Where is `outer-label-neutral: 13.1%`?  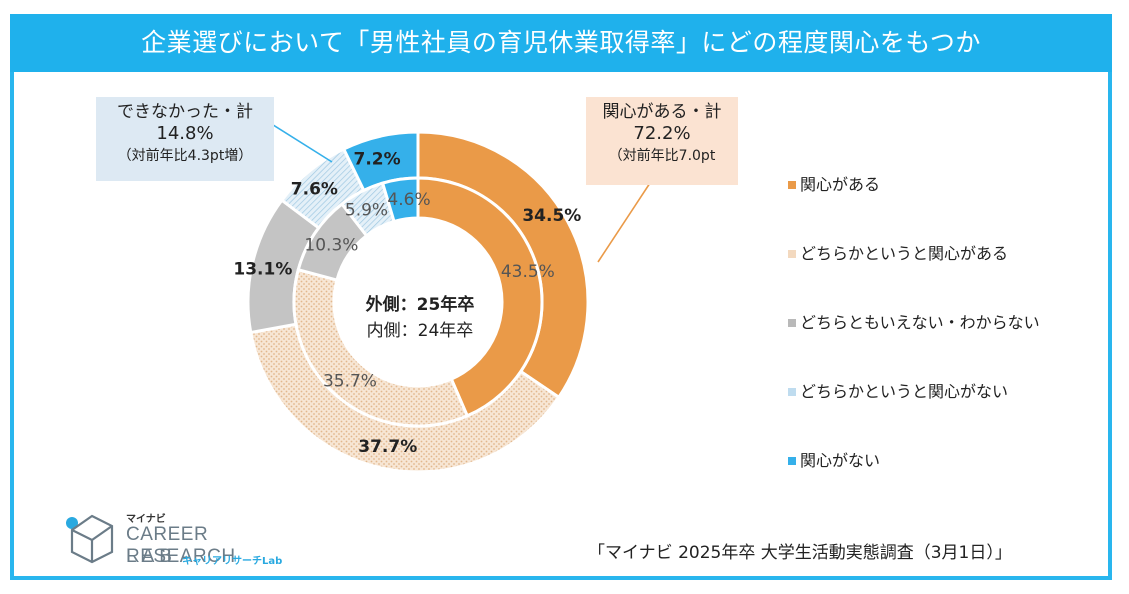
outer-label-neutral: 13.1% is located at coordinates (262, 269).